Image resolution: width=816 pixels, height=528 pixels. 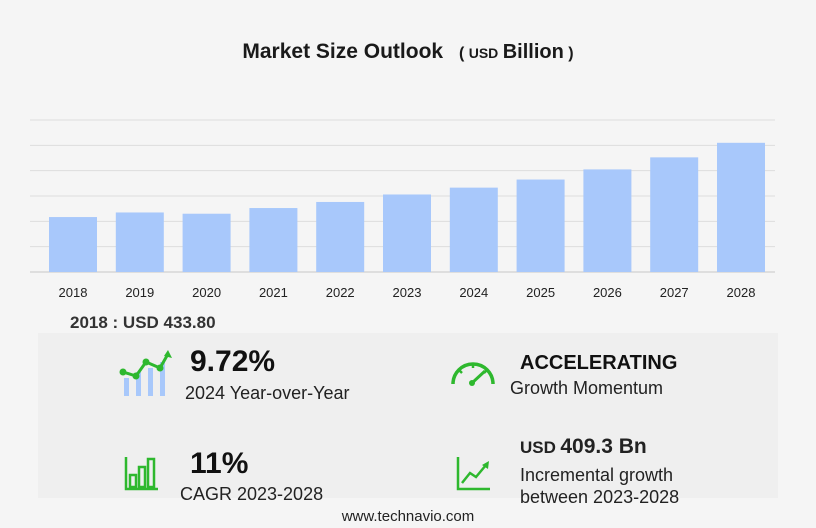 What do you see at coordinates (408, 516) in the screenshot?
I see `footer-url: www.technavio.com` at bounding box center [408, 516].